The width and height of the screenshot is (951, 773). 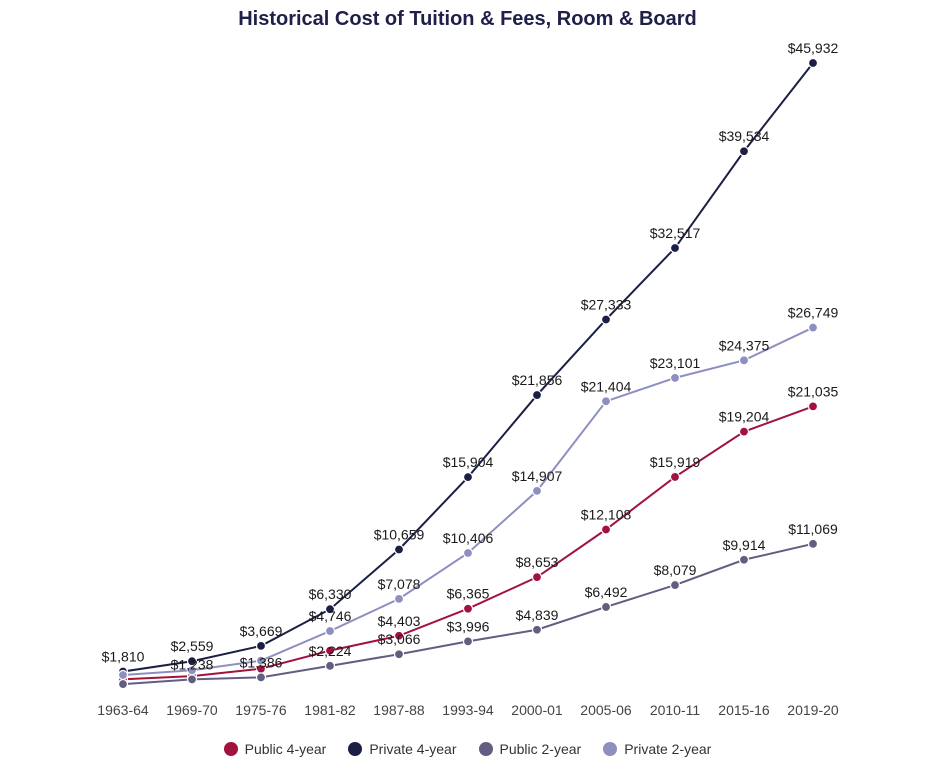 What do you see at coordinates (744, 136) in the screenshot?
I see `data-label-private-4-year: $39,534` at bounding box center [744, 136].